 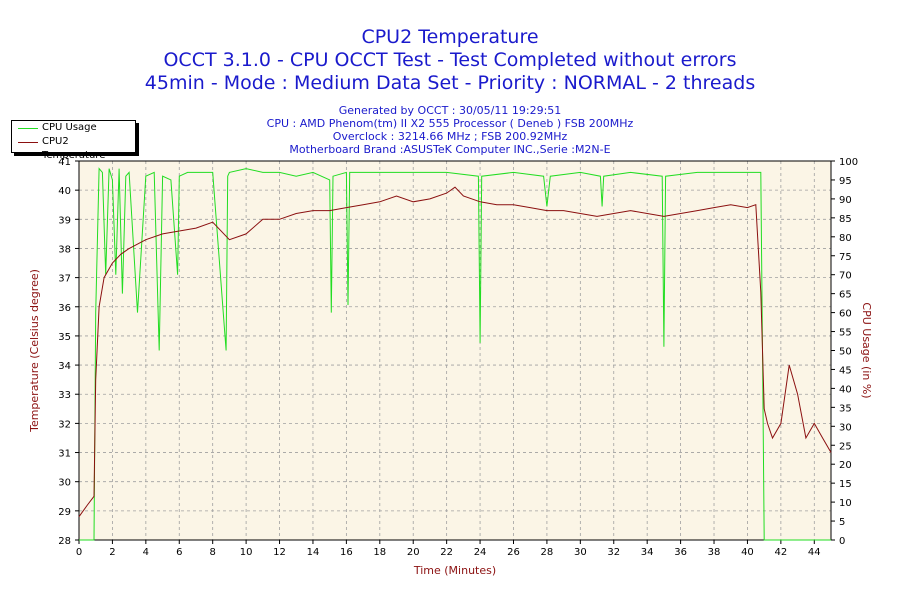 I want to click on x-tick-label: 40, so click(x=747, y=552).